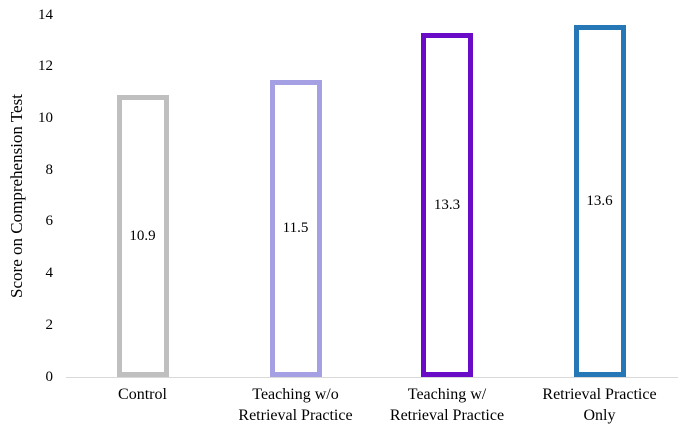 This screenshot has width=682, height=429. I want to click on bar-value-label: 13.3, so click(447, 205).